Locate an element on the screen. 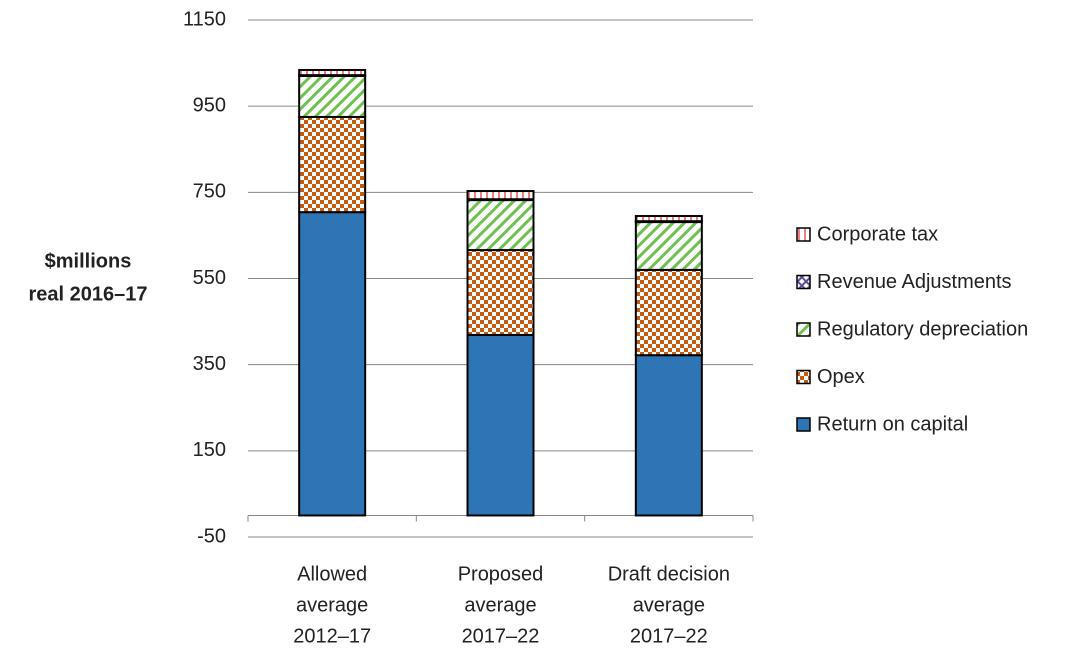 Image resolution: width=1085 pixels, height=652 pixels. legend-label: Revenue Adjustments is located at coordinates (914, 282).